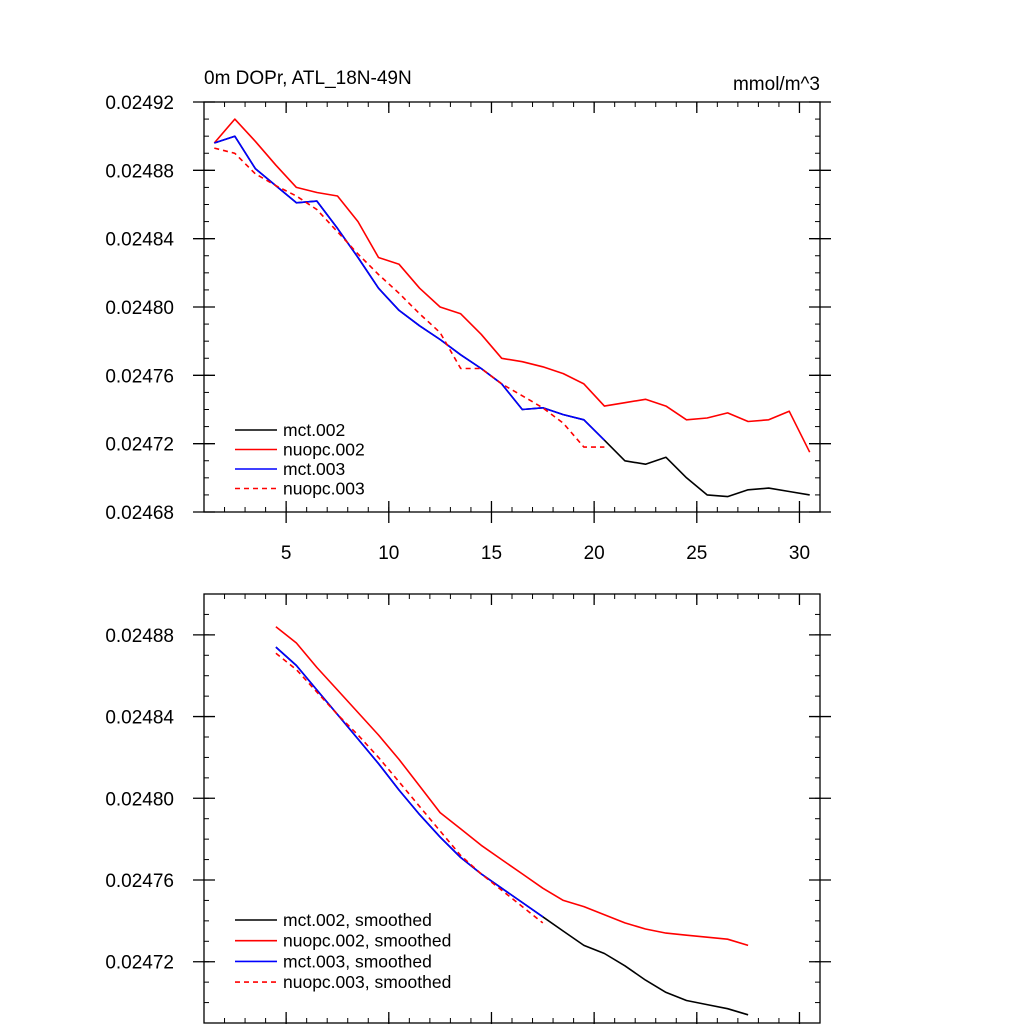  What do you see at coordinates (286, 553) in the screenshot?
I see `x-tick-label: 5` at bounding box center [286, 553].